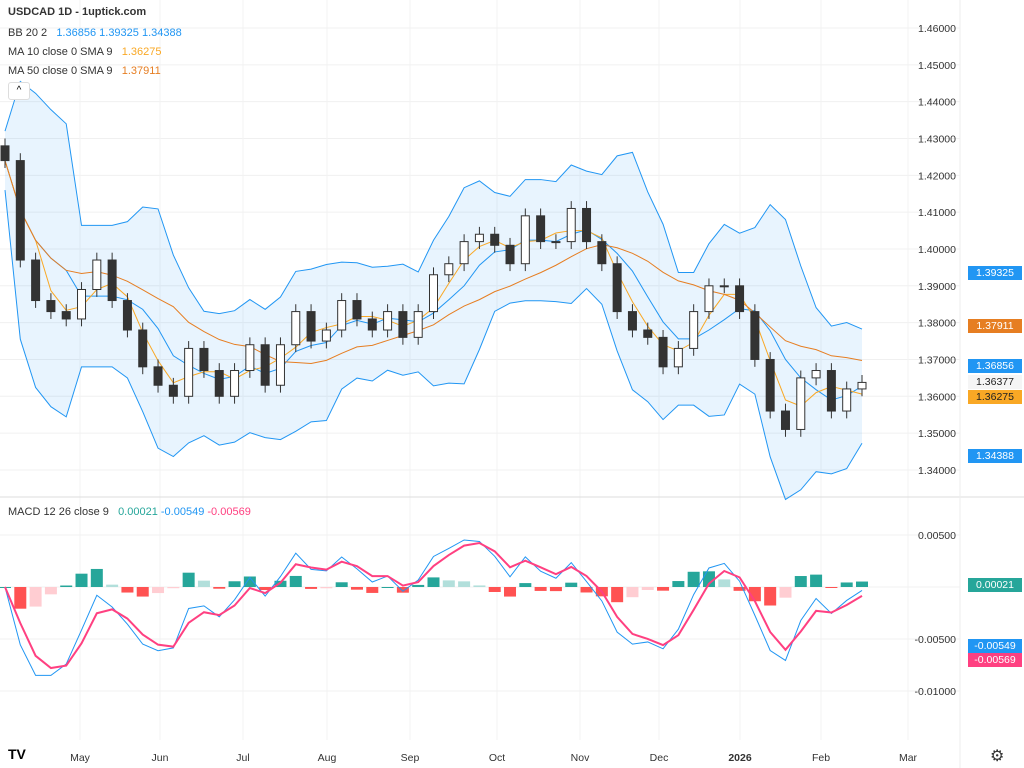  What do you see at coordinates (908, 758) in the screenshot?
I see `time-tick-label: Mar` at bounding box center [908, 758].